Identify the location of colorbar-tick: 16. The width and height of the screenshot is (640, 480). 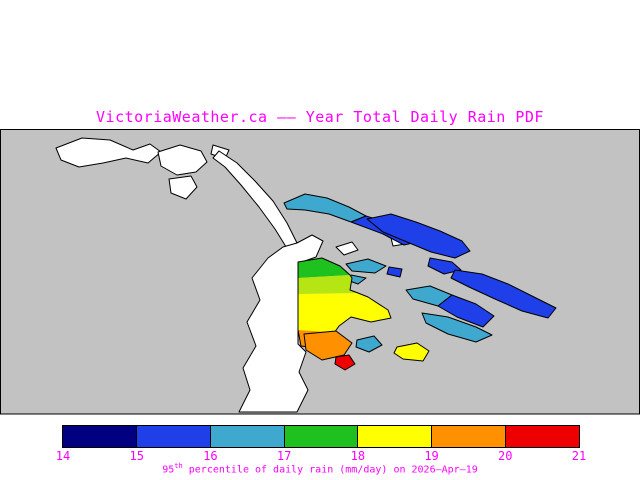
(210, 456).